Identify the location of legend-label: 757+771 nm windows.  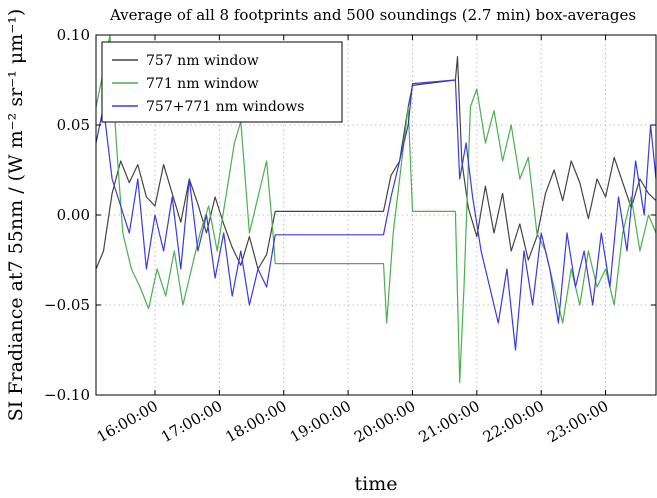
(225, 107).